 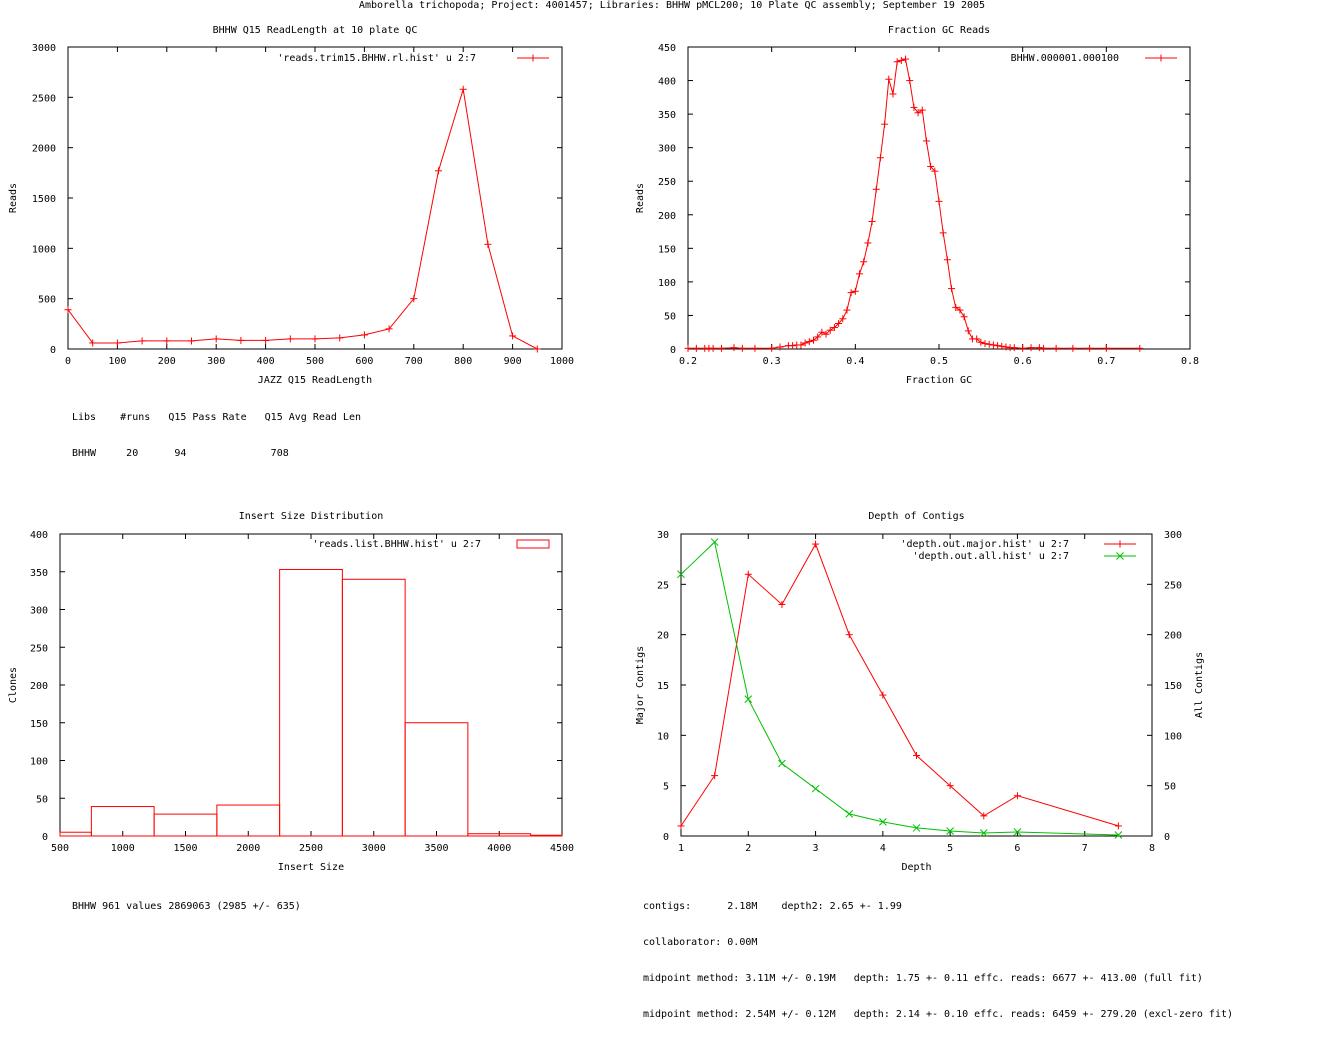 I want to click on gc-ytick-label: 0, so click(x=673, y=350).